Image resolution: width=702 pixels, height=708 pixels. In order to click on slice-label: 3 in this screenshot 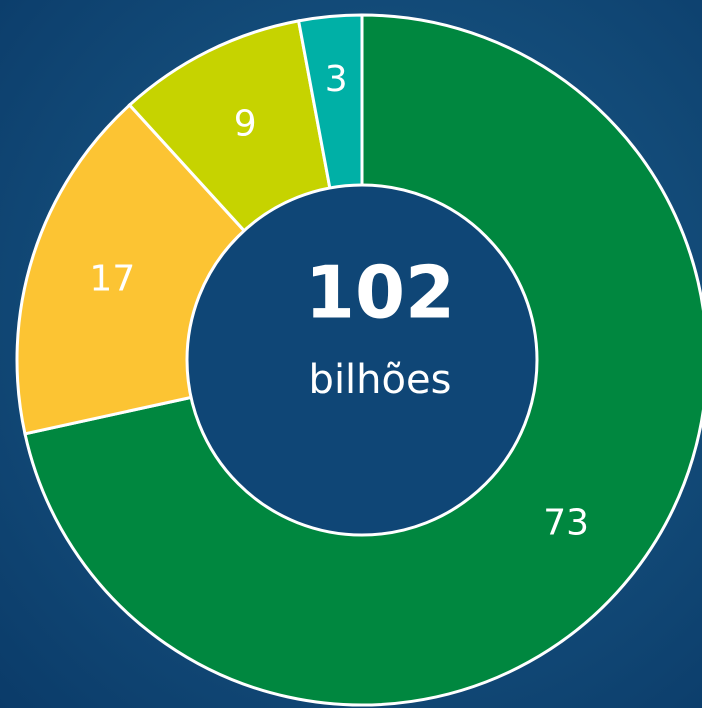, I will do `click(336, 79)`.